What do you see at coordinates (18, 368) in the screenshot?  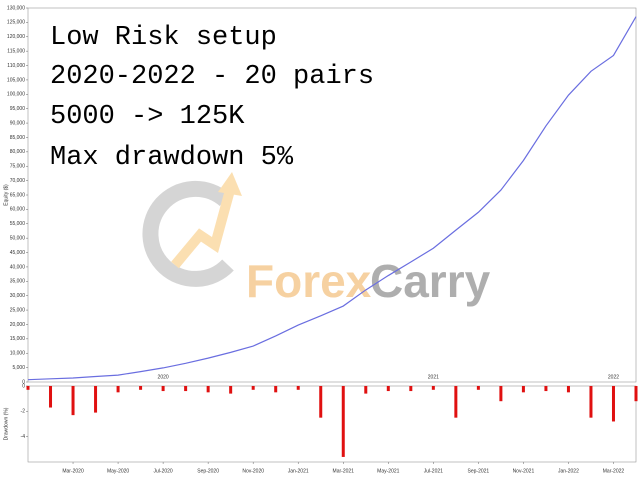 I see `y-tick-label: 5,000` at bounding box center [18, 368].